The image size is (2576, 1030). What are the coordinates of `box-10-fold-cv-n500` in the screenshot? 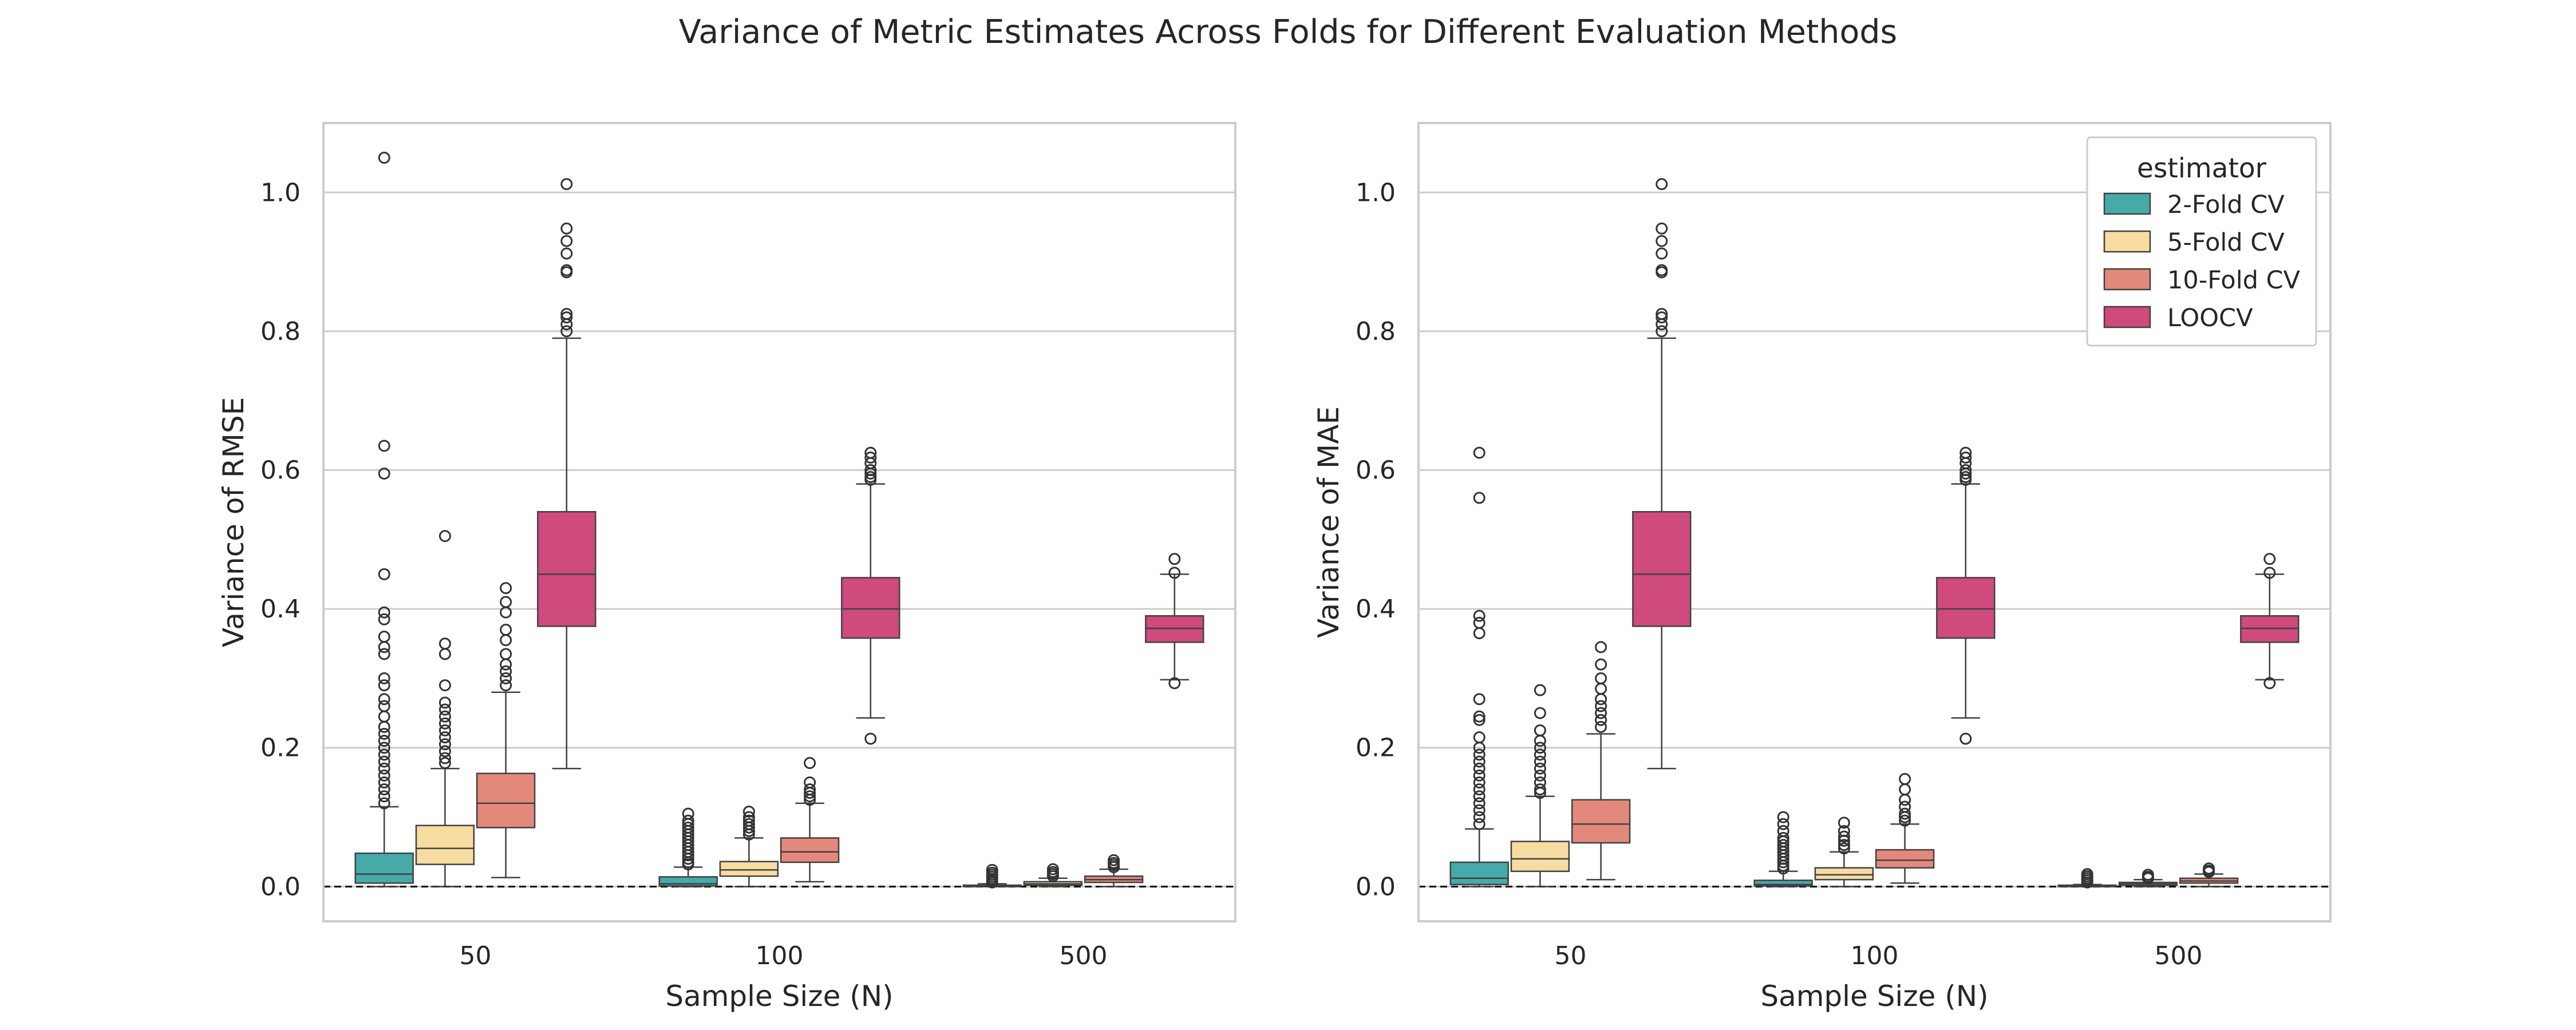 It's located at (1114, 871).